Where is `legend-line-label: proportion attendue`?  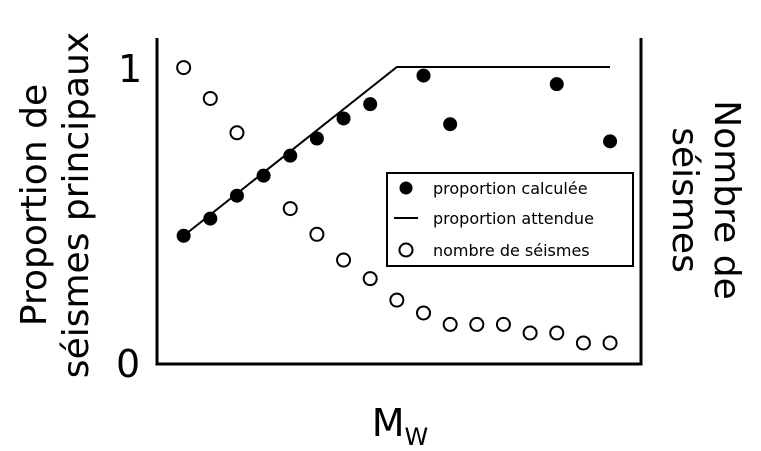 legend-line-label: proportion attendue is located at coordinates (513, 218).